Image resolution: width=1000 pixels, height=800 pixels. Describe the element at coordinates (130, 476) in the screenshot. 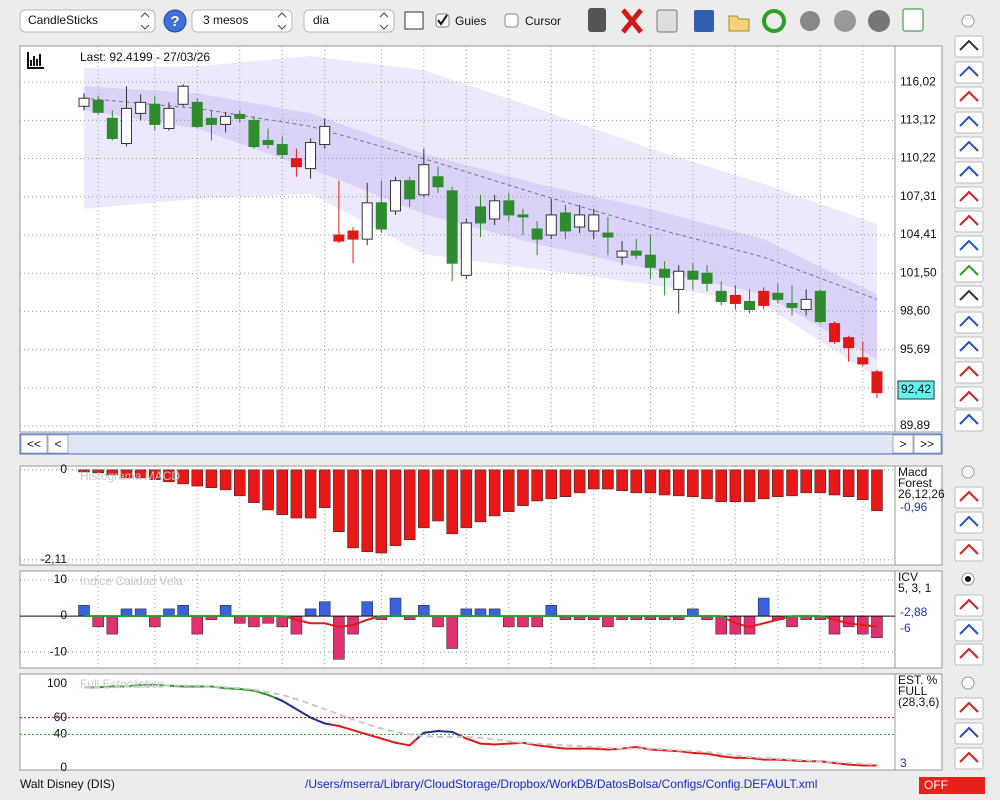

I see `panel-title: Histograma MACD` at that location.